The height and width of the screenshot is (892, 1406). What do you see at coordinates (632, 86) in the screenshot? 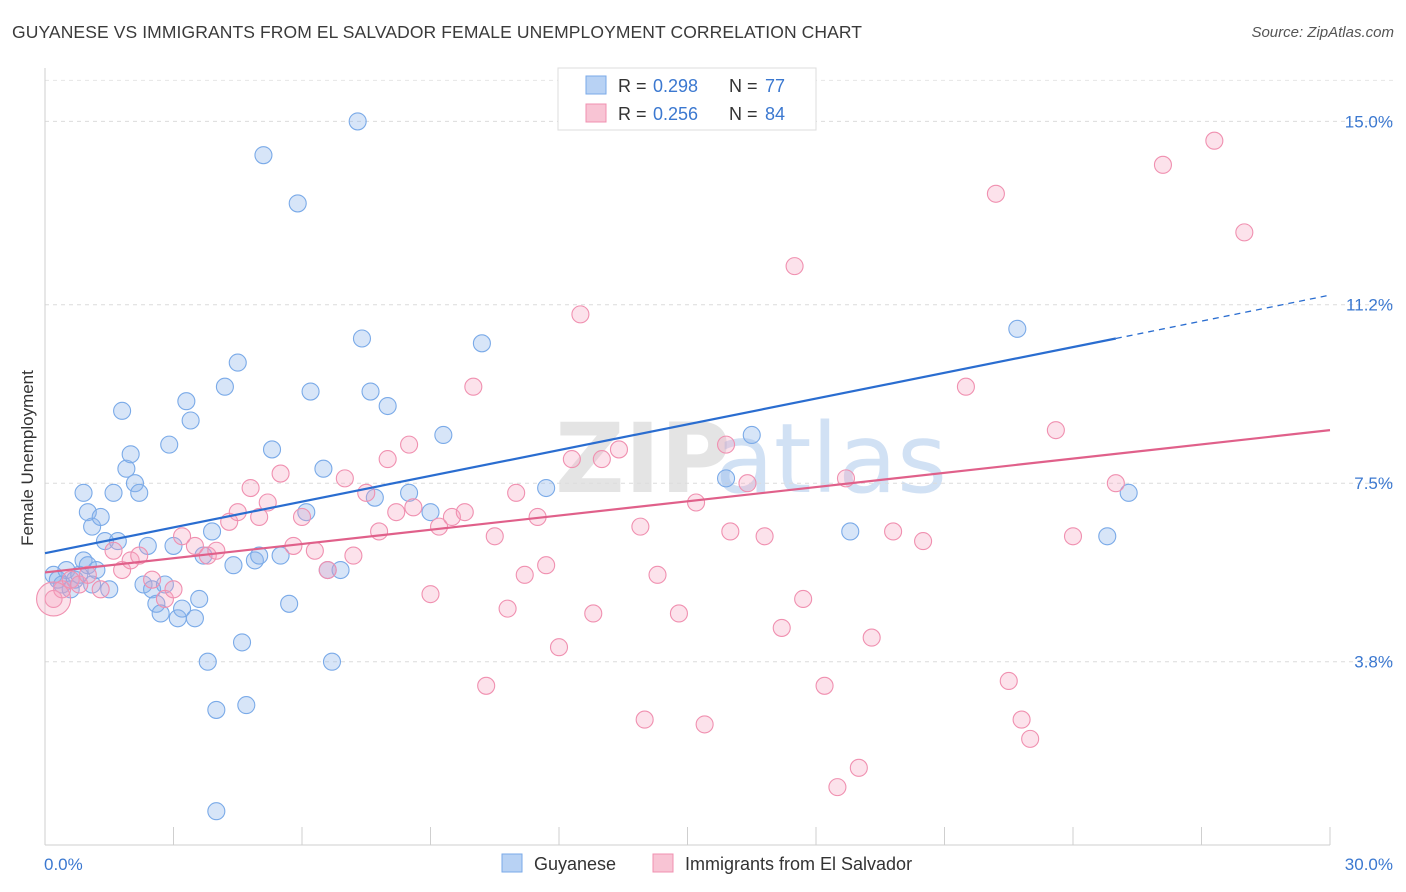
I see `legend-r-label-1: R =` at bounding box center [632, 86].